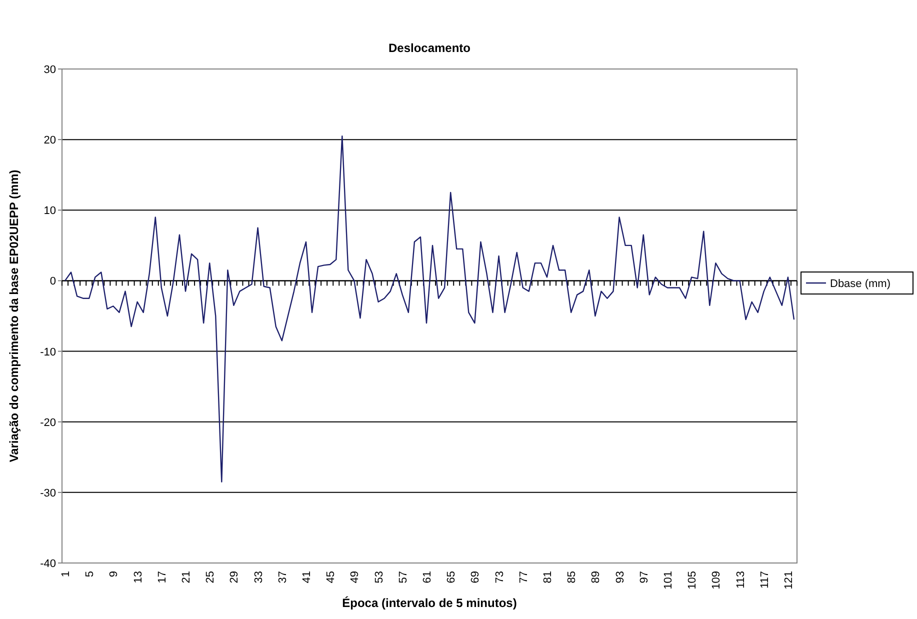  I want to click on x-tick-label: 81, so click(548, 577).